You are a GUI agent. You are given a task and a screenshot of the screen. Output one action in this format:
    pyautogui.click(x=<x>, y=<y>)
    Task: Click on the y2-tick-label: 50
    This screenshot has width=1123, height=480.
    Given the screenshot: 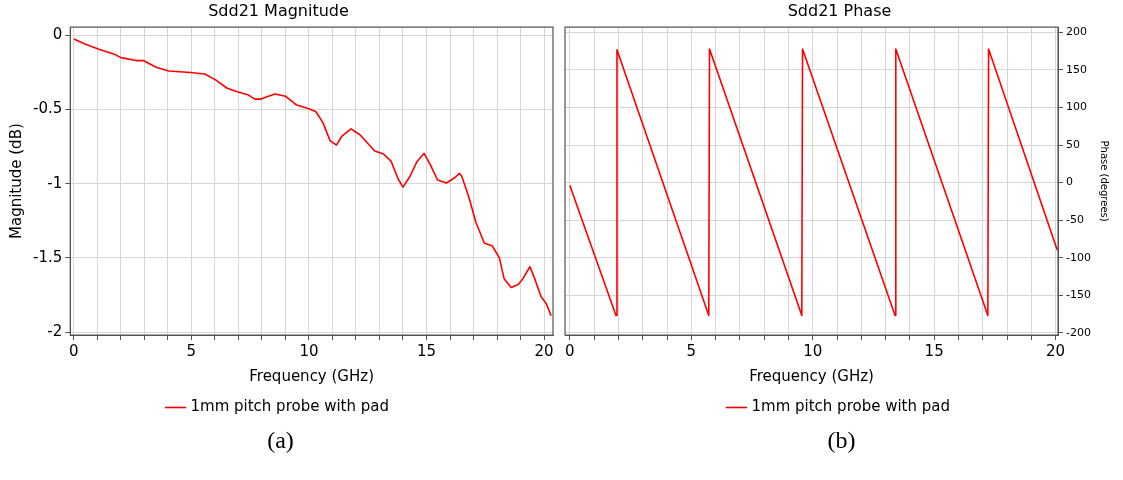 What is the action you would take?
    pyautogui.click(x=1073, y=144)
    